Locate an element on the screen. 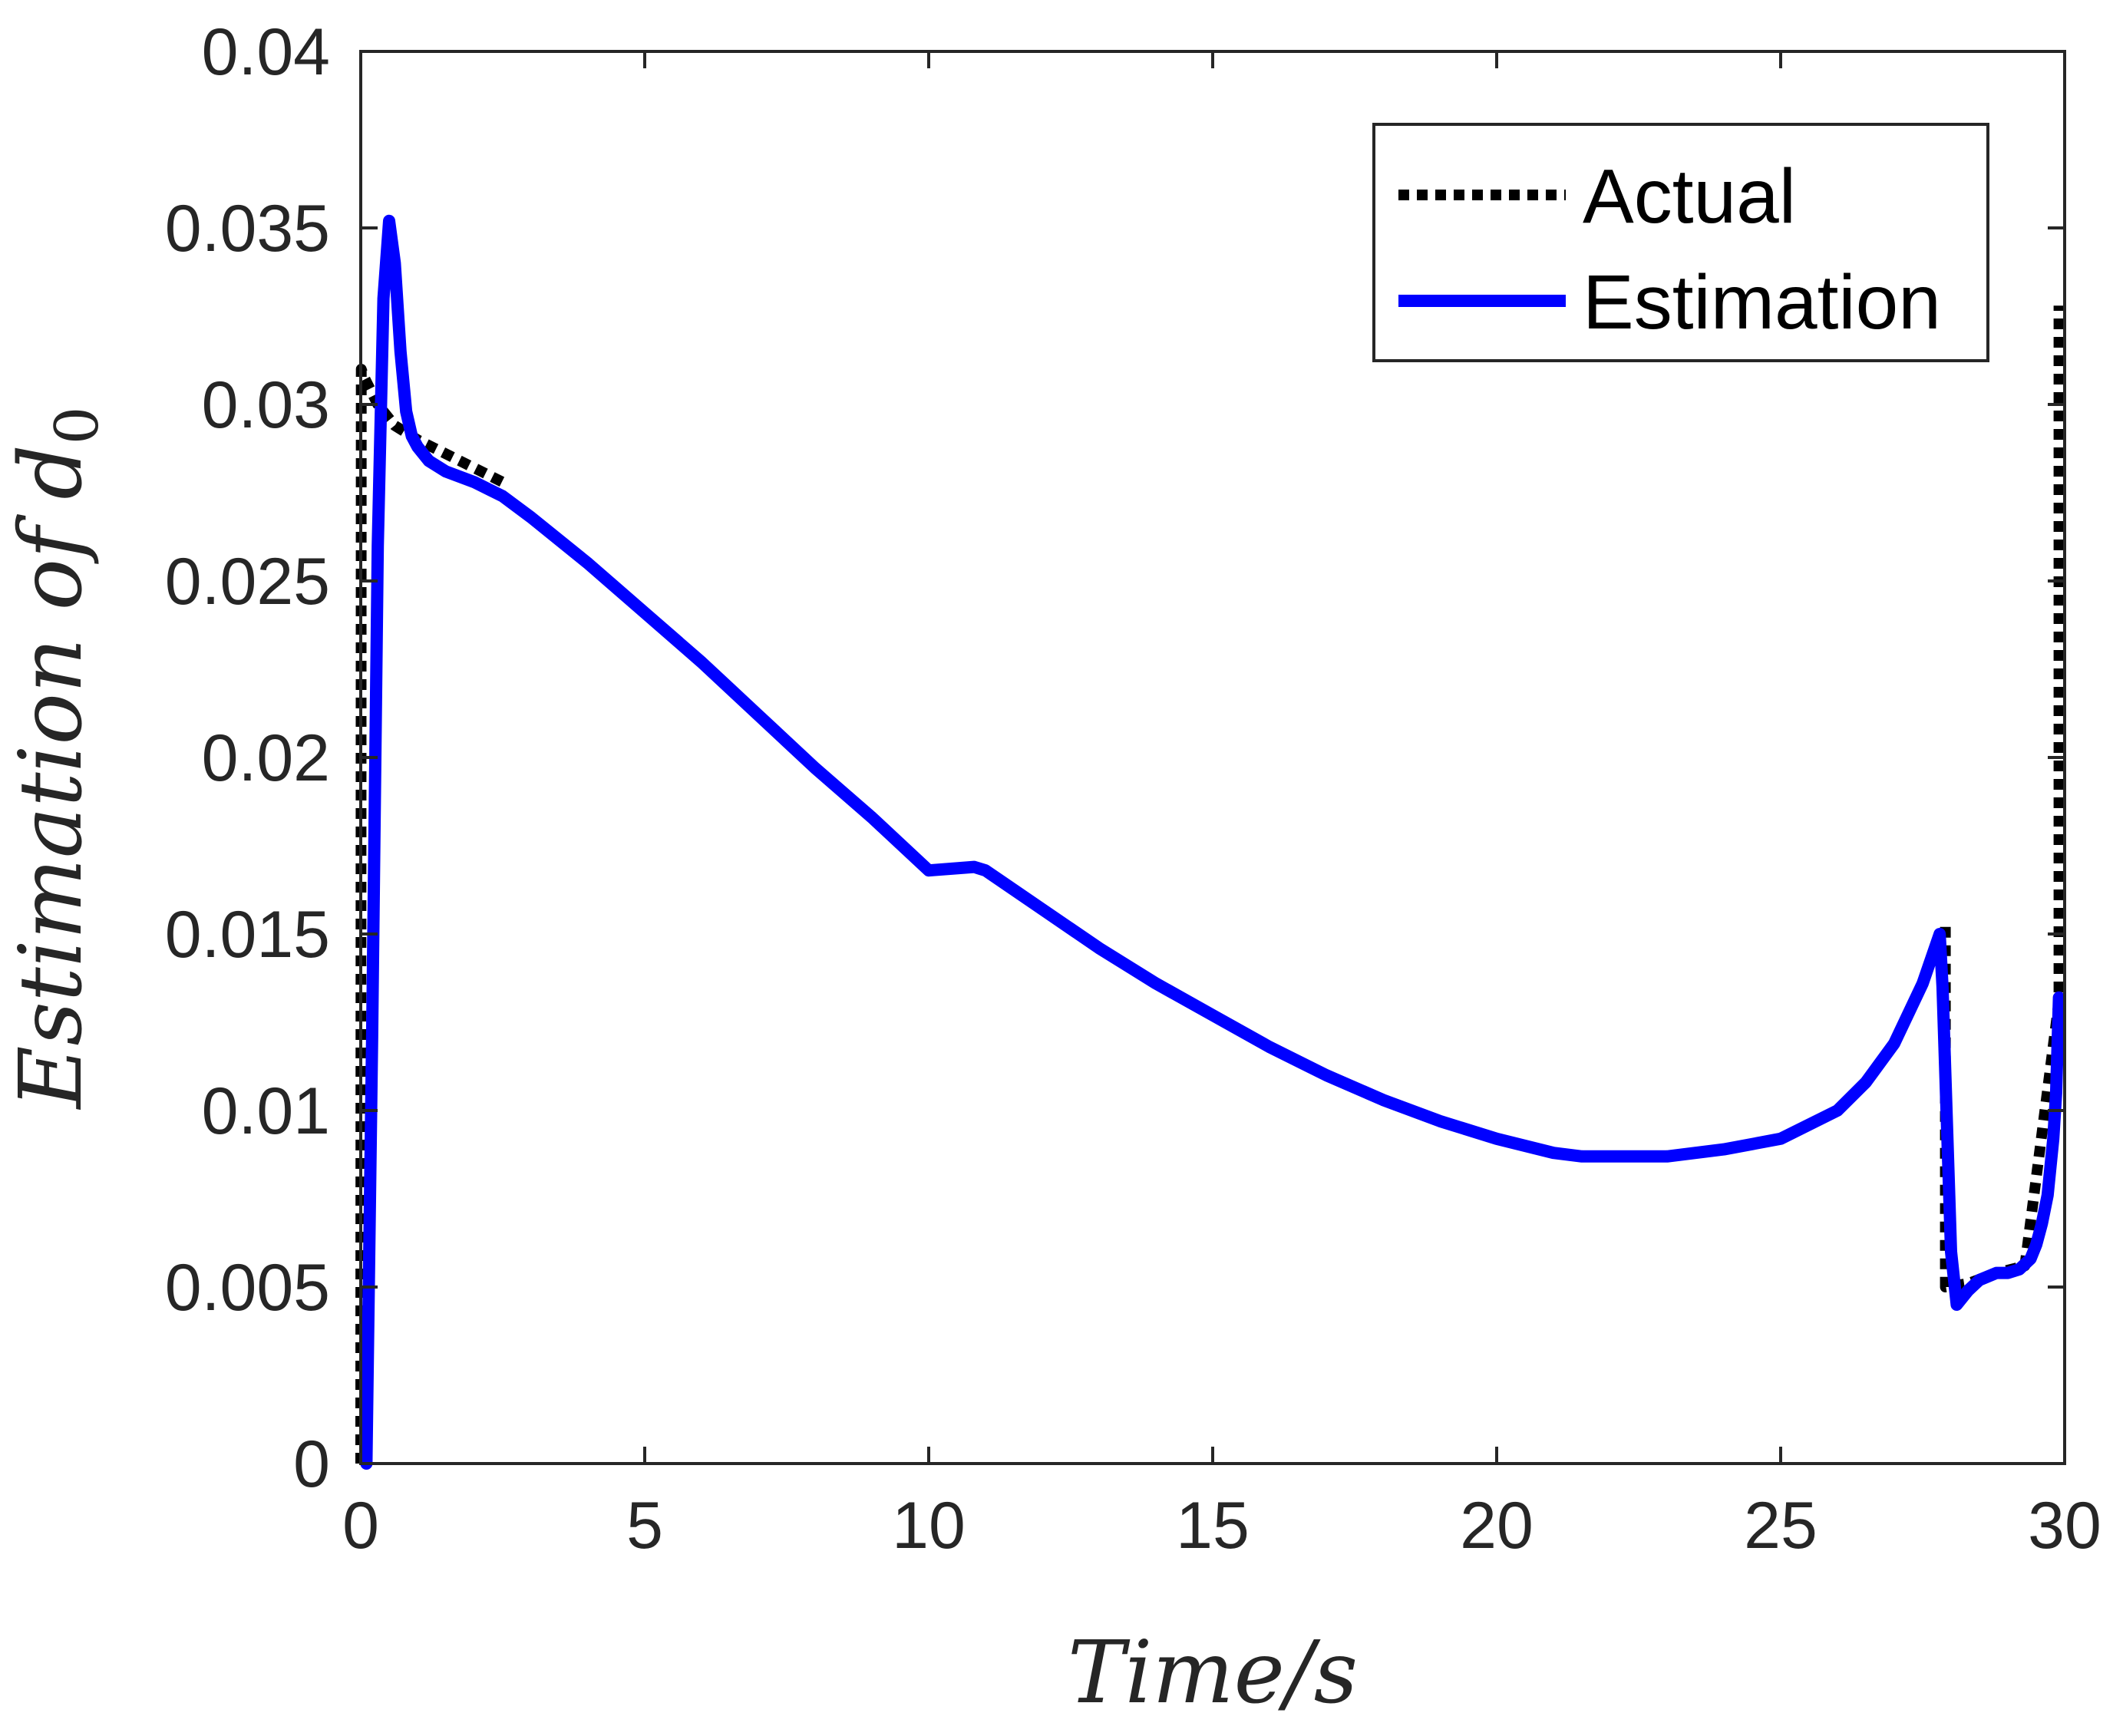 This screenshot has height=1736, width=2113. y-axis-title: Estimation of d0 is located at coordinates (57, 759).